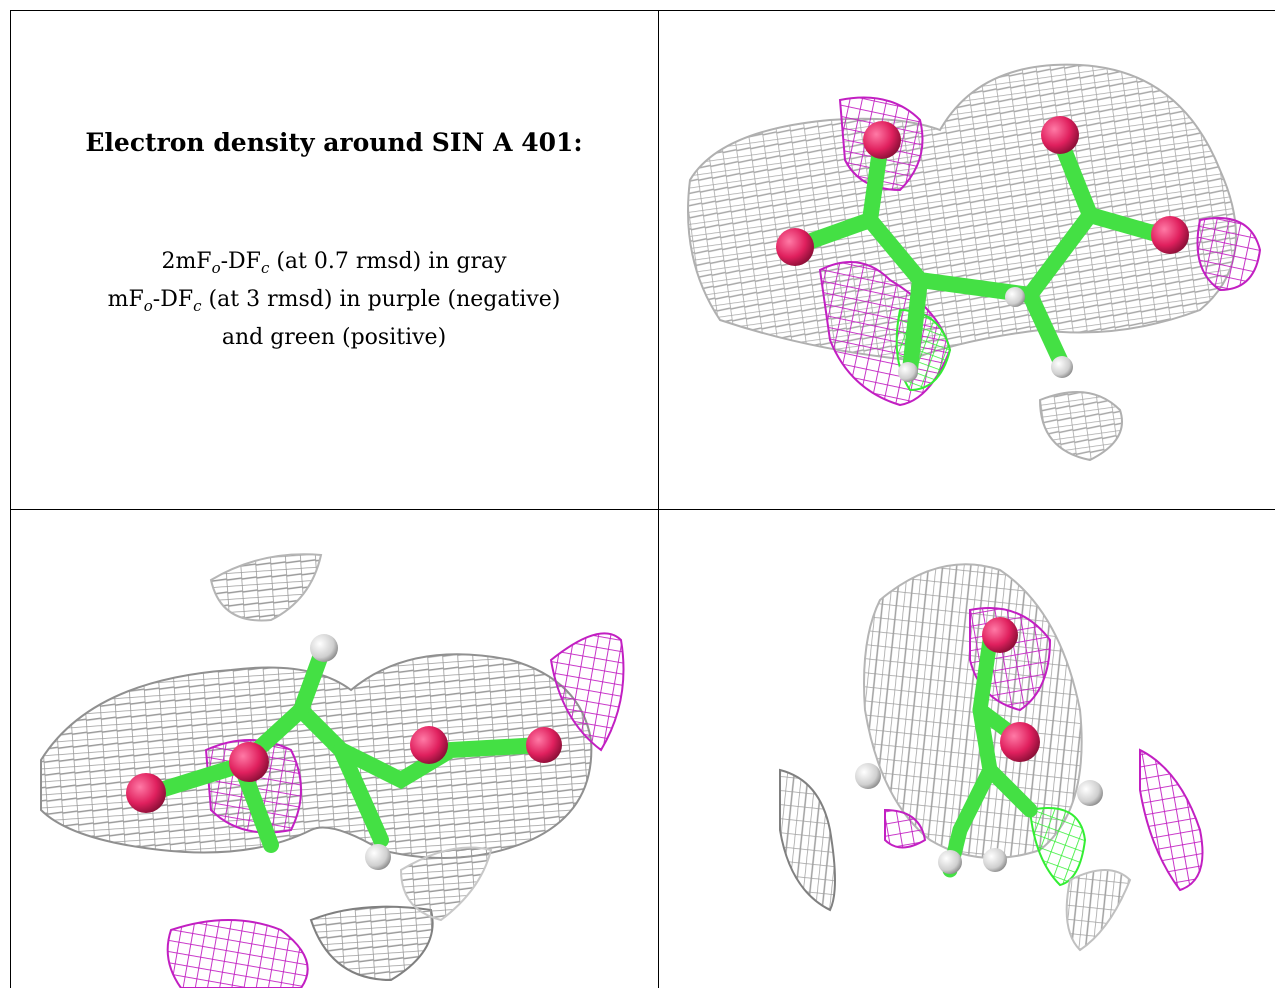 This screenshot has width=1275, height=993. Describe the element at coordinates (381, 299) in the screenshot. I see `legend-text: (at 3 rmsd) in purple (negative)` at that location.